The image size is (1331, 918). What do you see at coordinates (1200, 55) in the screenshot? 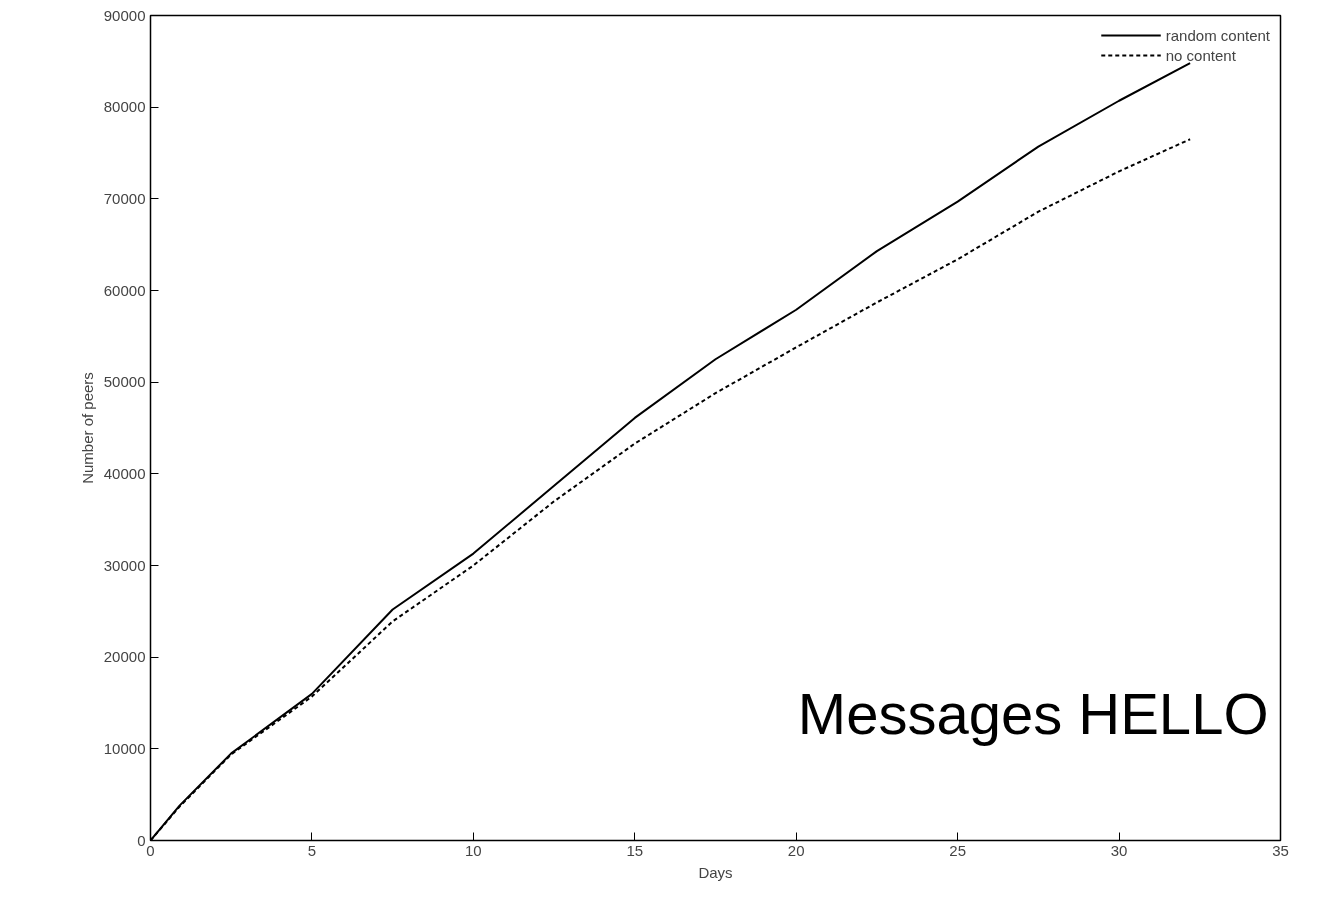
I see `legend-label: no content` at bounding box center [1200, 55].